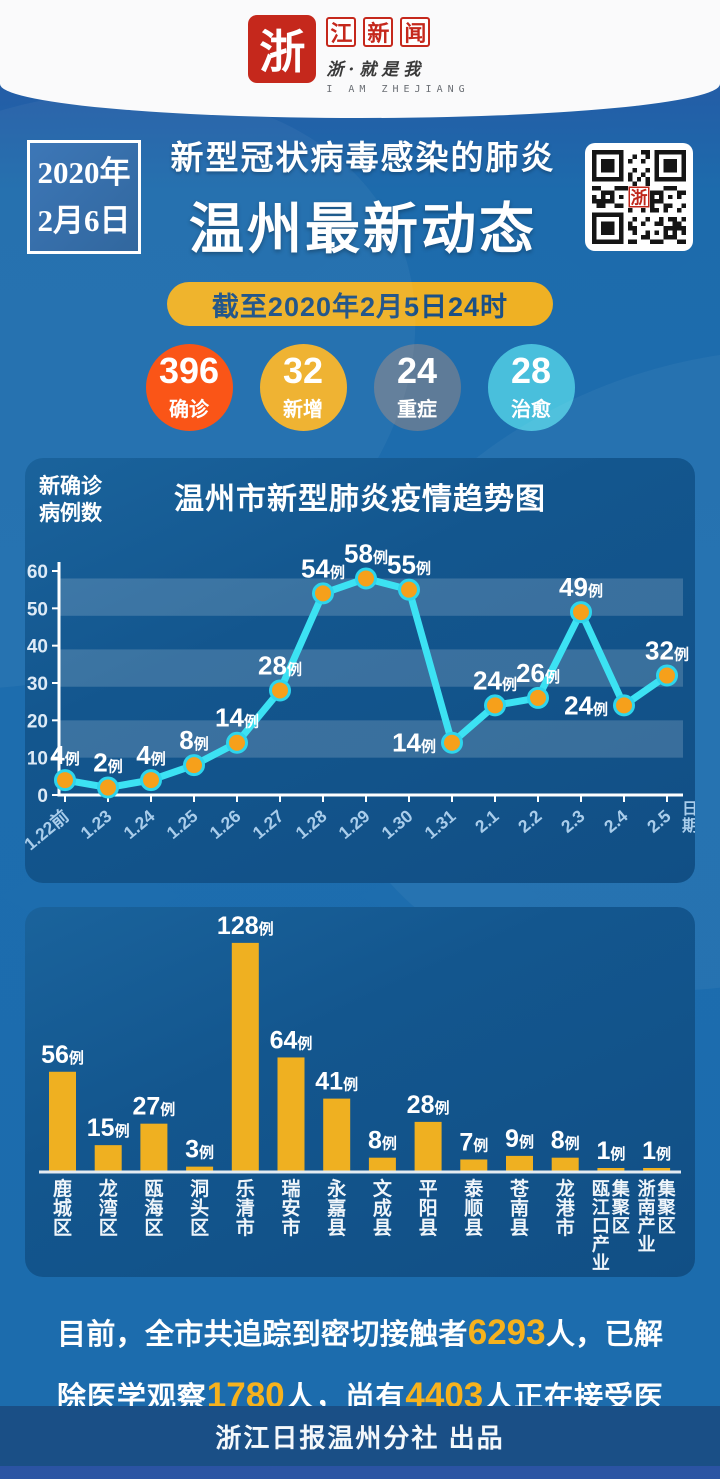 The width and height of the screenshot is (720, 1479). Describe the element at coordinates (473, 1208) in the screenshot. I see `bar-category-label: 泰顺县` at that location.